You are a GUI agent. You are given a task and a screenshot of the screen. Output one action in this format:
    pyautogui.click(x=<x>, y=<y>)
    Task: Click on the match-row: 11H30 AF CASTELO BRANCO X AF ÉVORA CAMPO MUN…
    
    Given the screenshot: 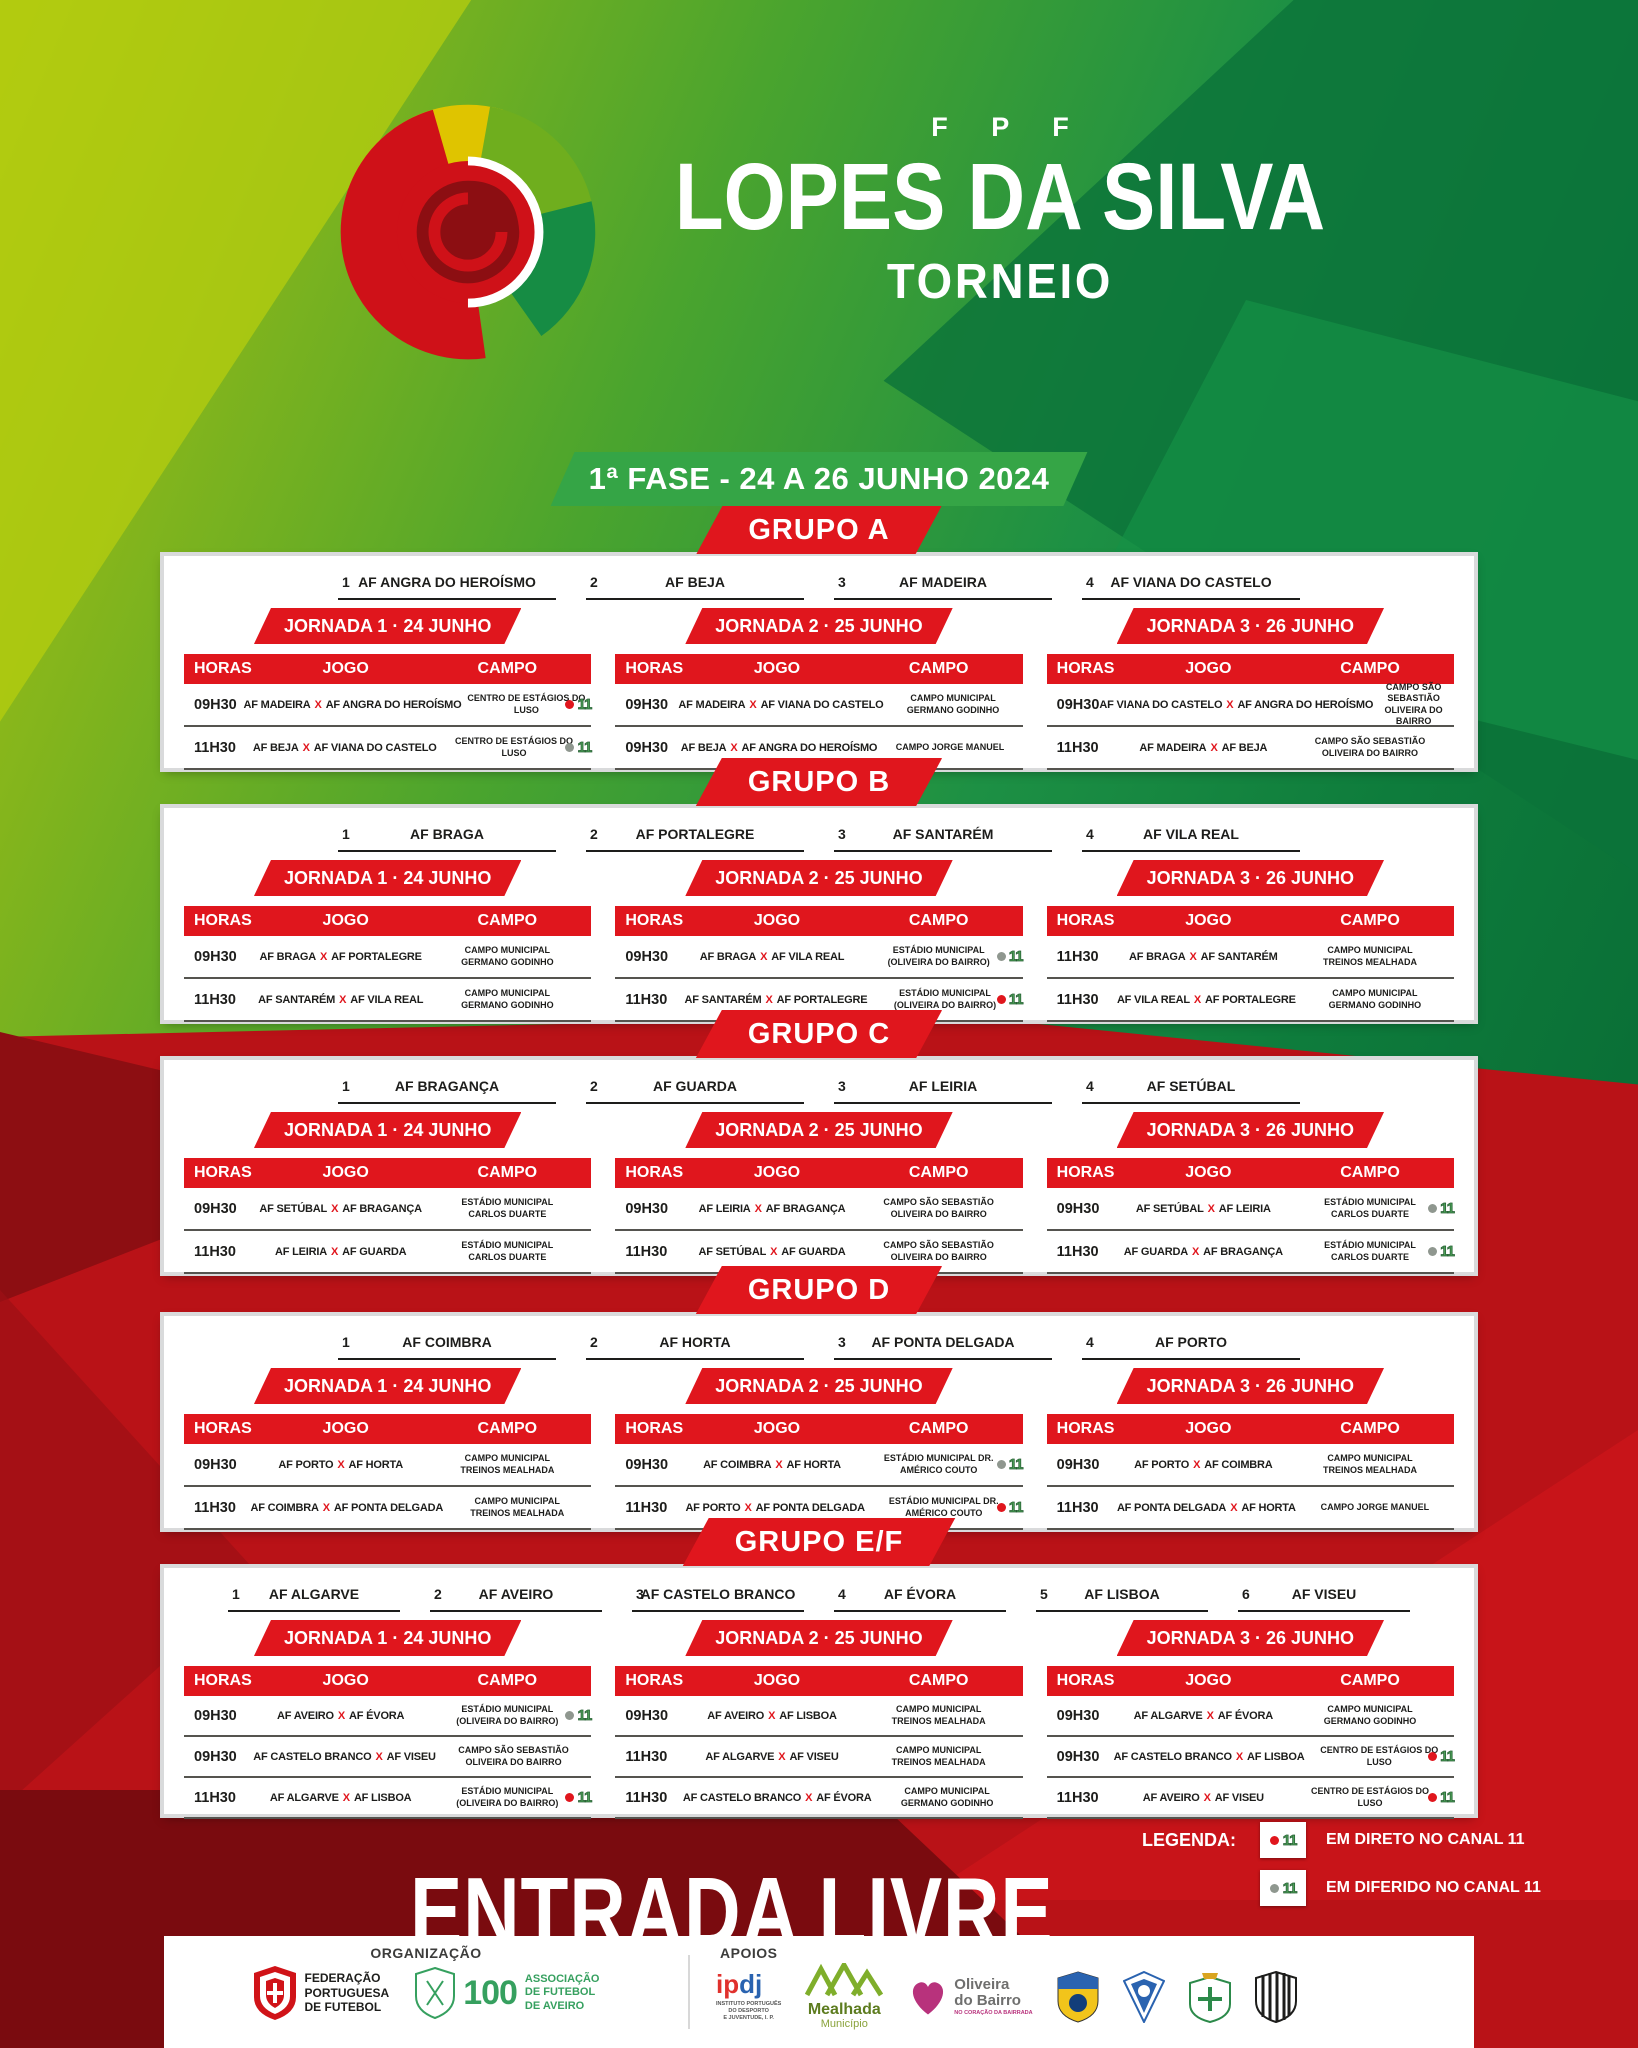 What is the action you would take?
    pyautogui.click(x=819, y=1798)
    